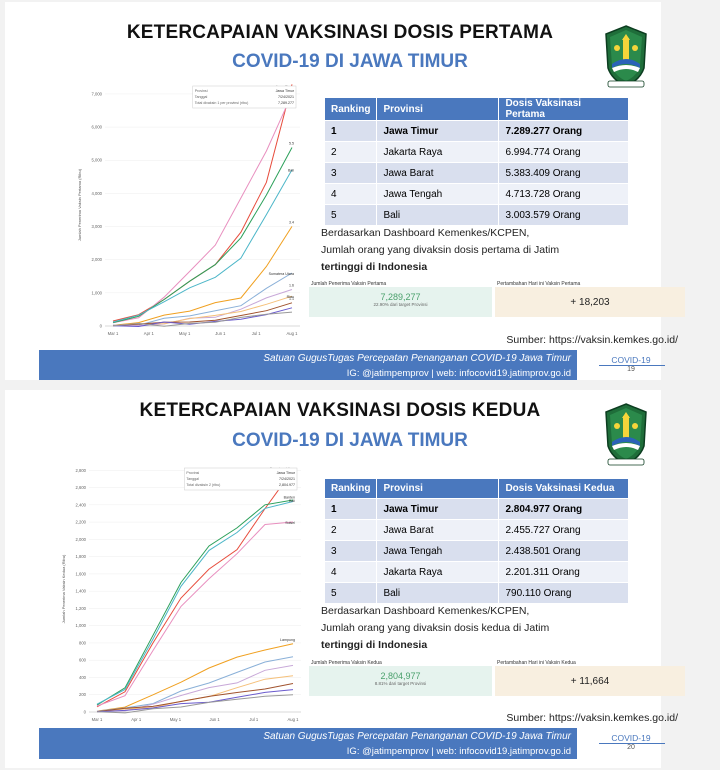 The image size is (720, 770). I want to click on y-tick-label: 2,400, so click(81, 504).